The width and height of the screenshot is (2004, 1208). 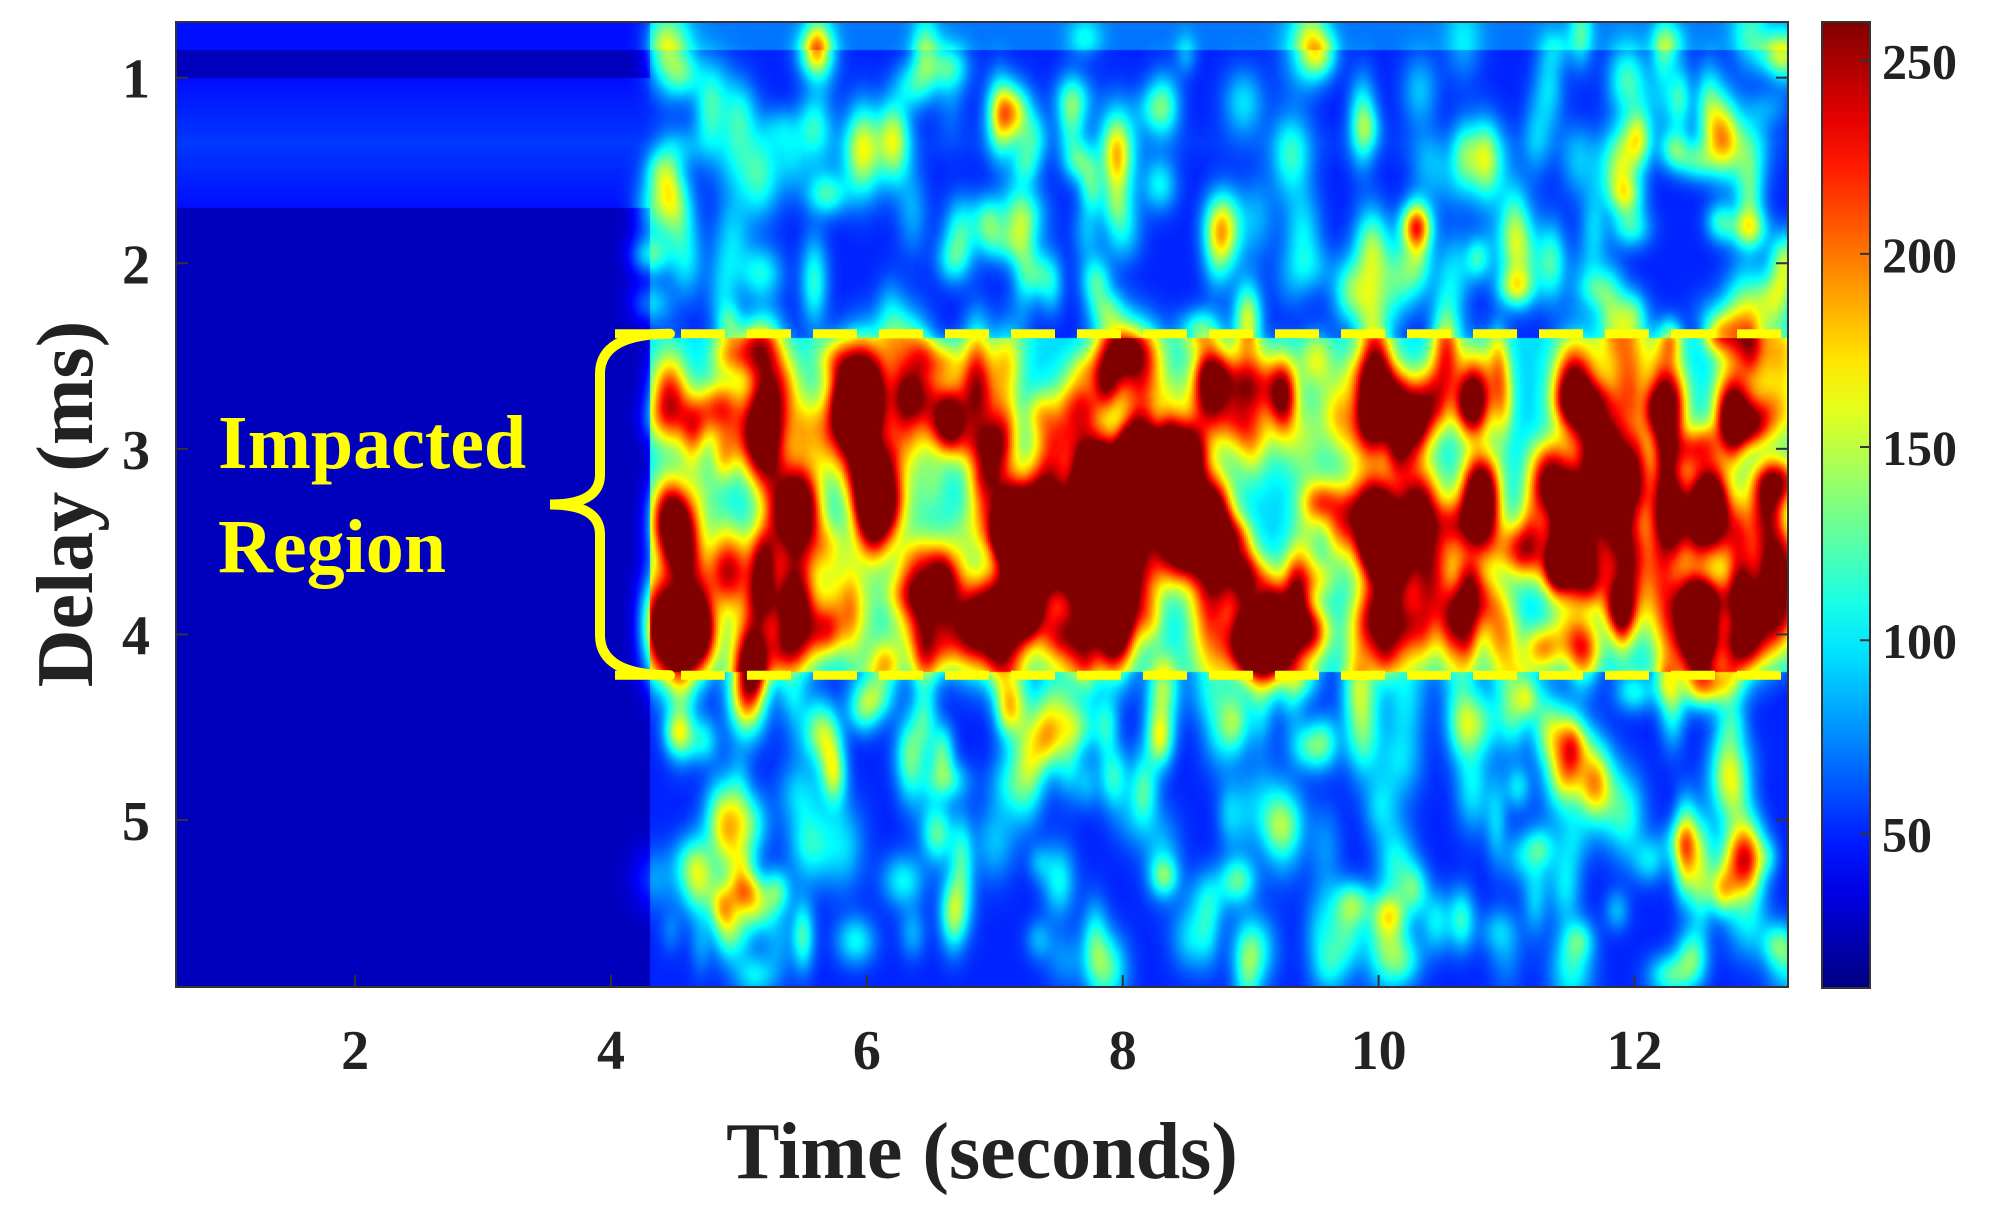 I want to click on y-tick-label: 5, so click(x=136, y=822).